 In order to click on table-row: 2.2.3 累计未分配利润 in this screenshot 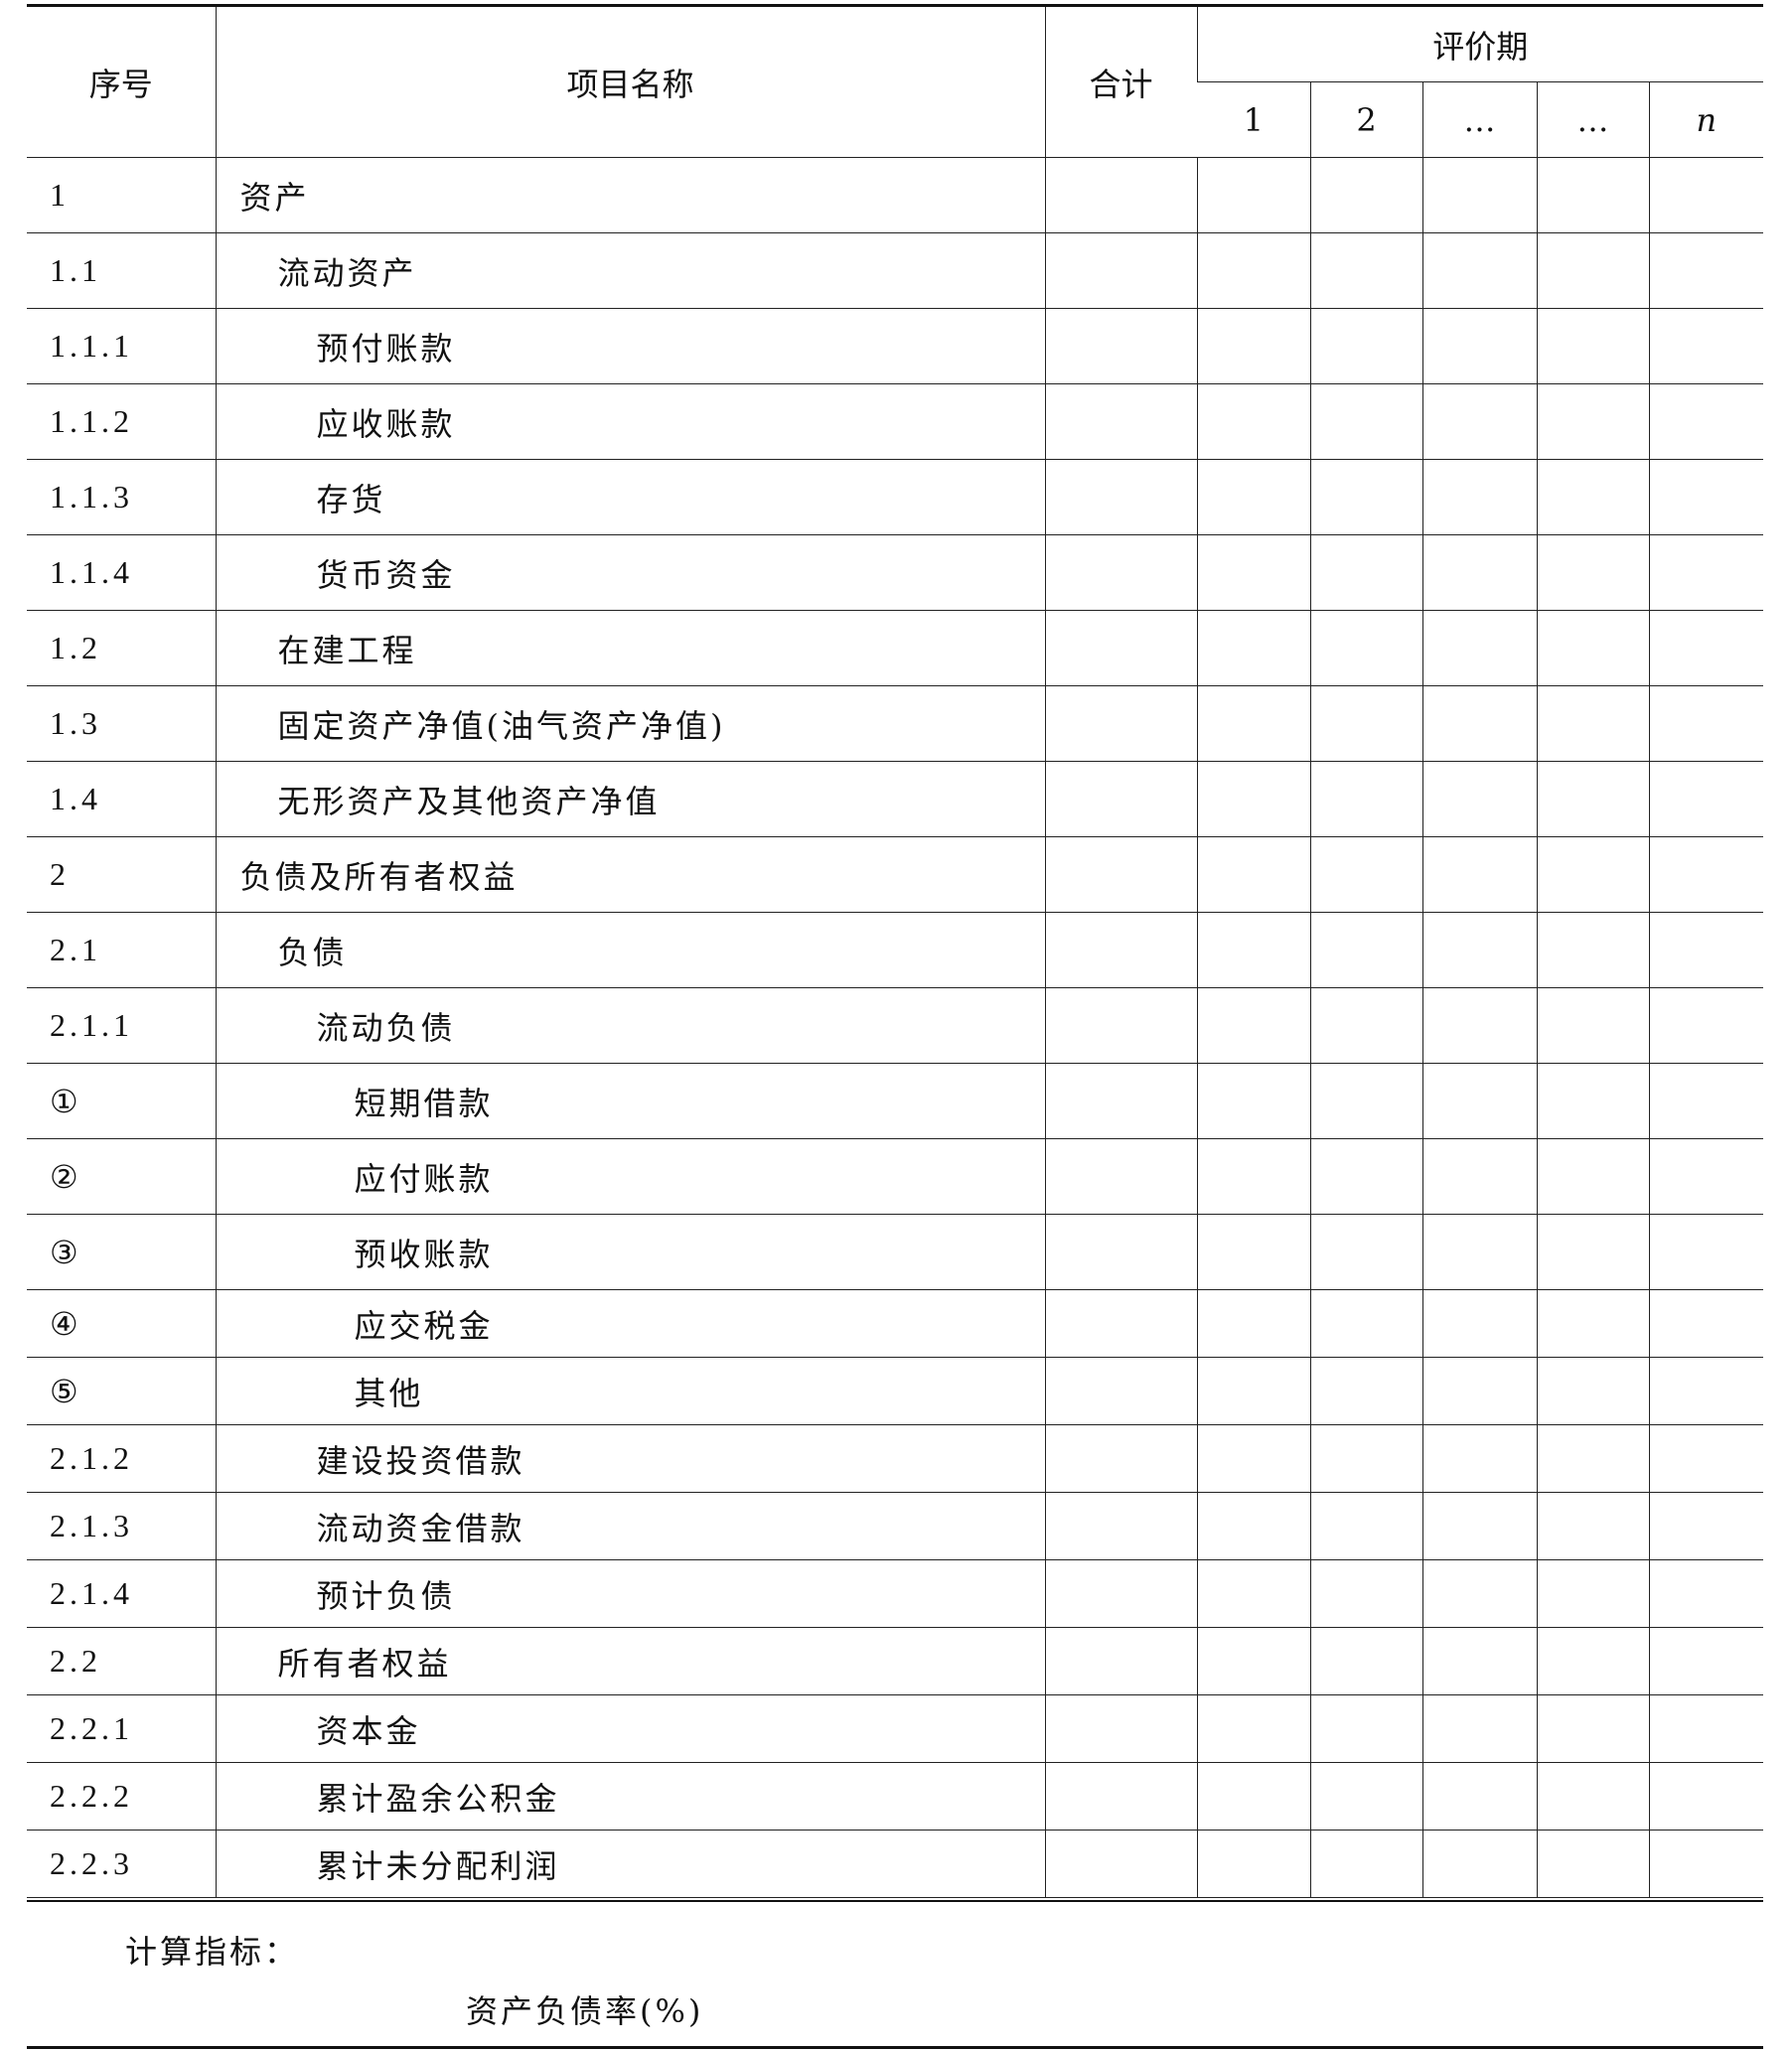, I will do `click(896, 1864)`.